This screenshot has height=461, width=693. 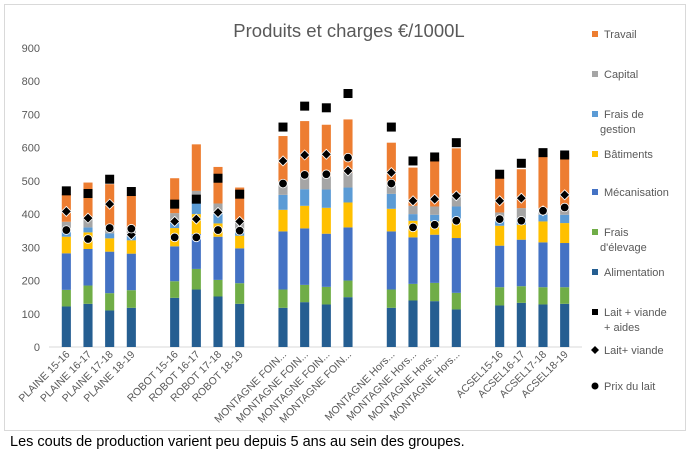 What do you see at coordinates (31, 282) in the screenshot?
I see `y-tick-label: 200` at bounding box center [31, 282].